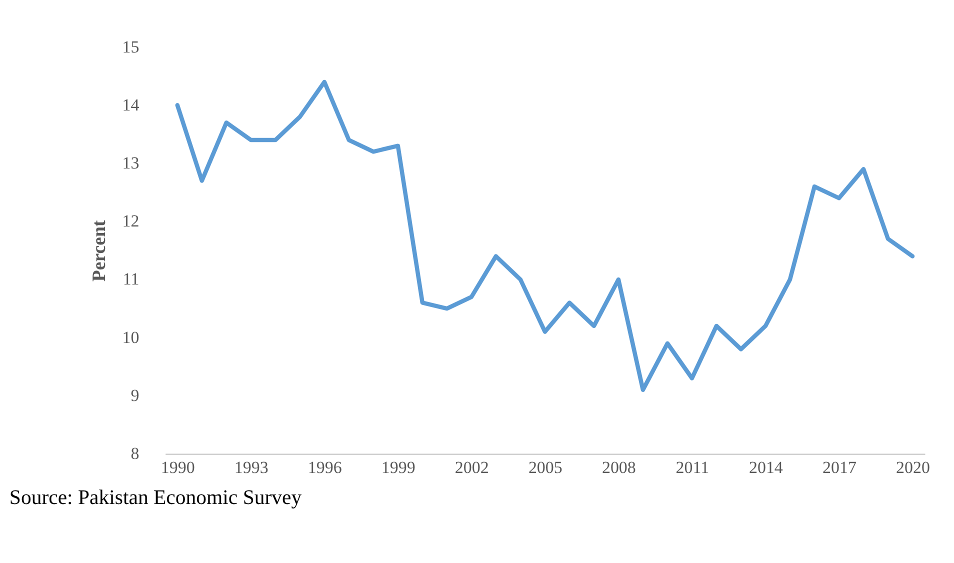  Describe the element at coordinates (545, 468) in the screenshot. I see `x-tick-label: 2005` at that location.